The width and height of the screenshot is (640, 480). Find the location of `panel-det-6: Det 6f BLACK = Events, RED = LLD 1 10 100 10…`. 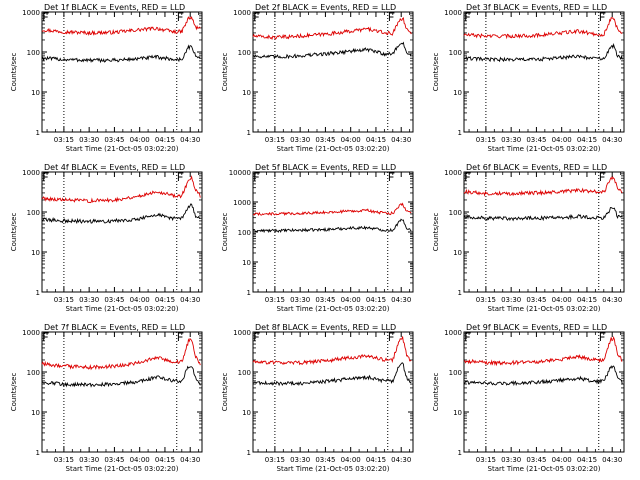

panel-det-6: Det 6f BLACK = Events, RED = LLD 1 10 100 10… is located at coordinates (528, 238).